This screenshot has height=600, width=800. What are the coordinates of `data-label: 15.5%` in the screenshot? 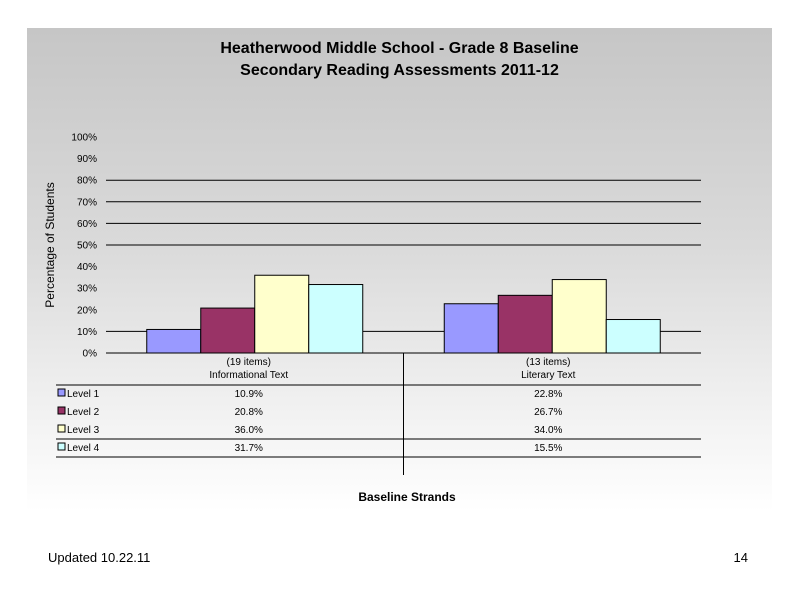 It's located at (548, 448).